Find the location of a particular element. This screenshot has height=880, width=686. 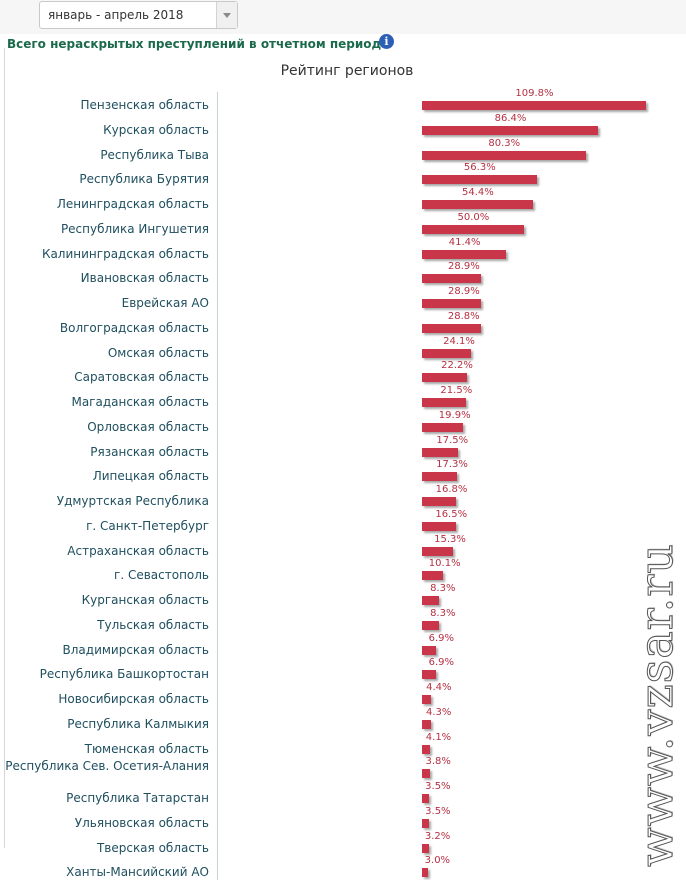

period-select: январь - апрель 2018 is located at coordinates (138, 15).